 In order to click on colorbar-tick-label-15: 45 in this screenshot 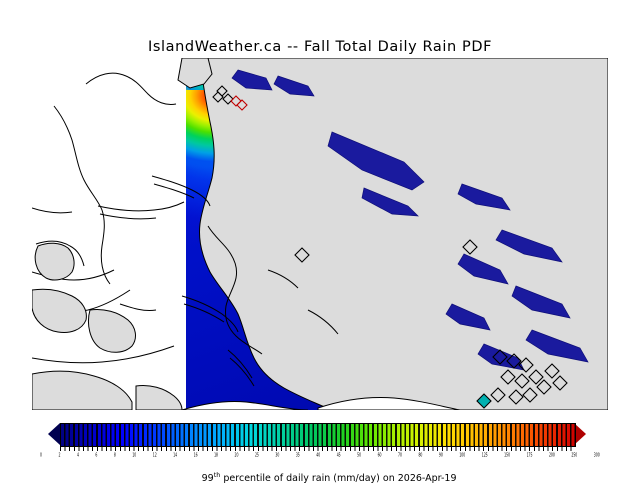, I will do `click(338, 455)`.